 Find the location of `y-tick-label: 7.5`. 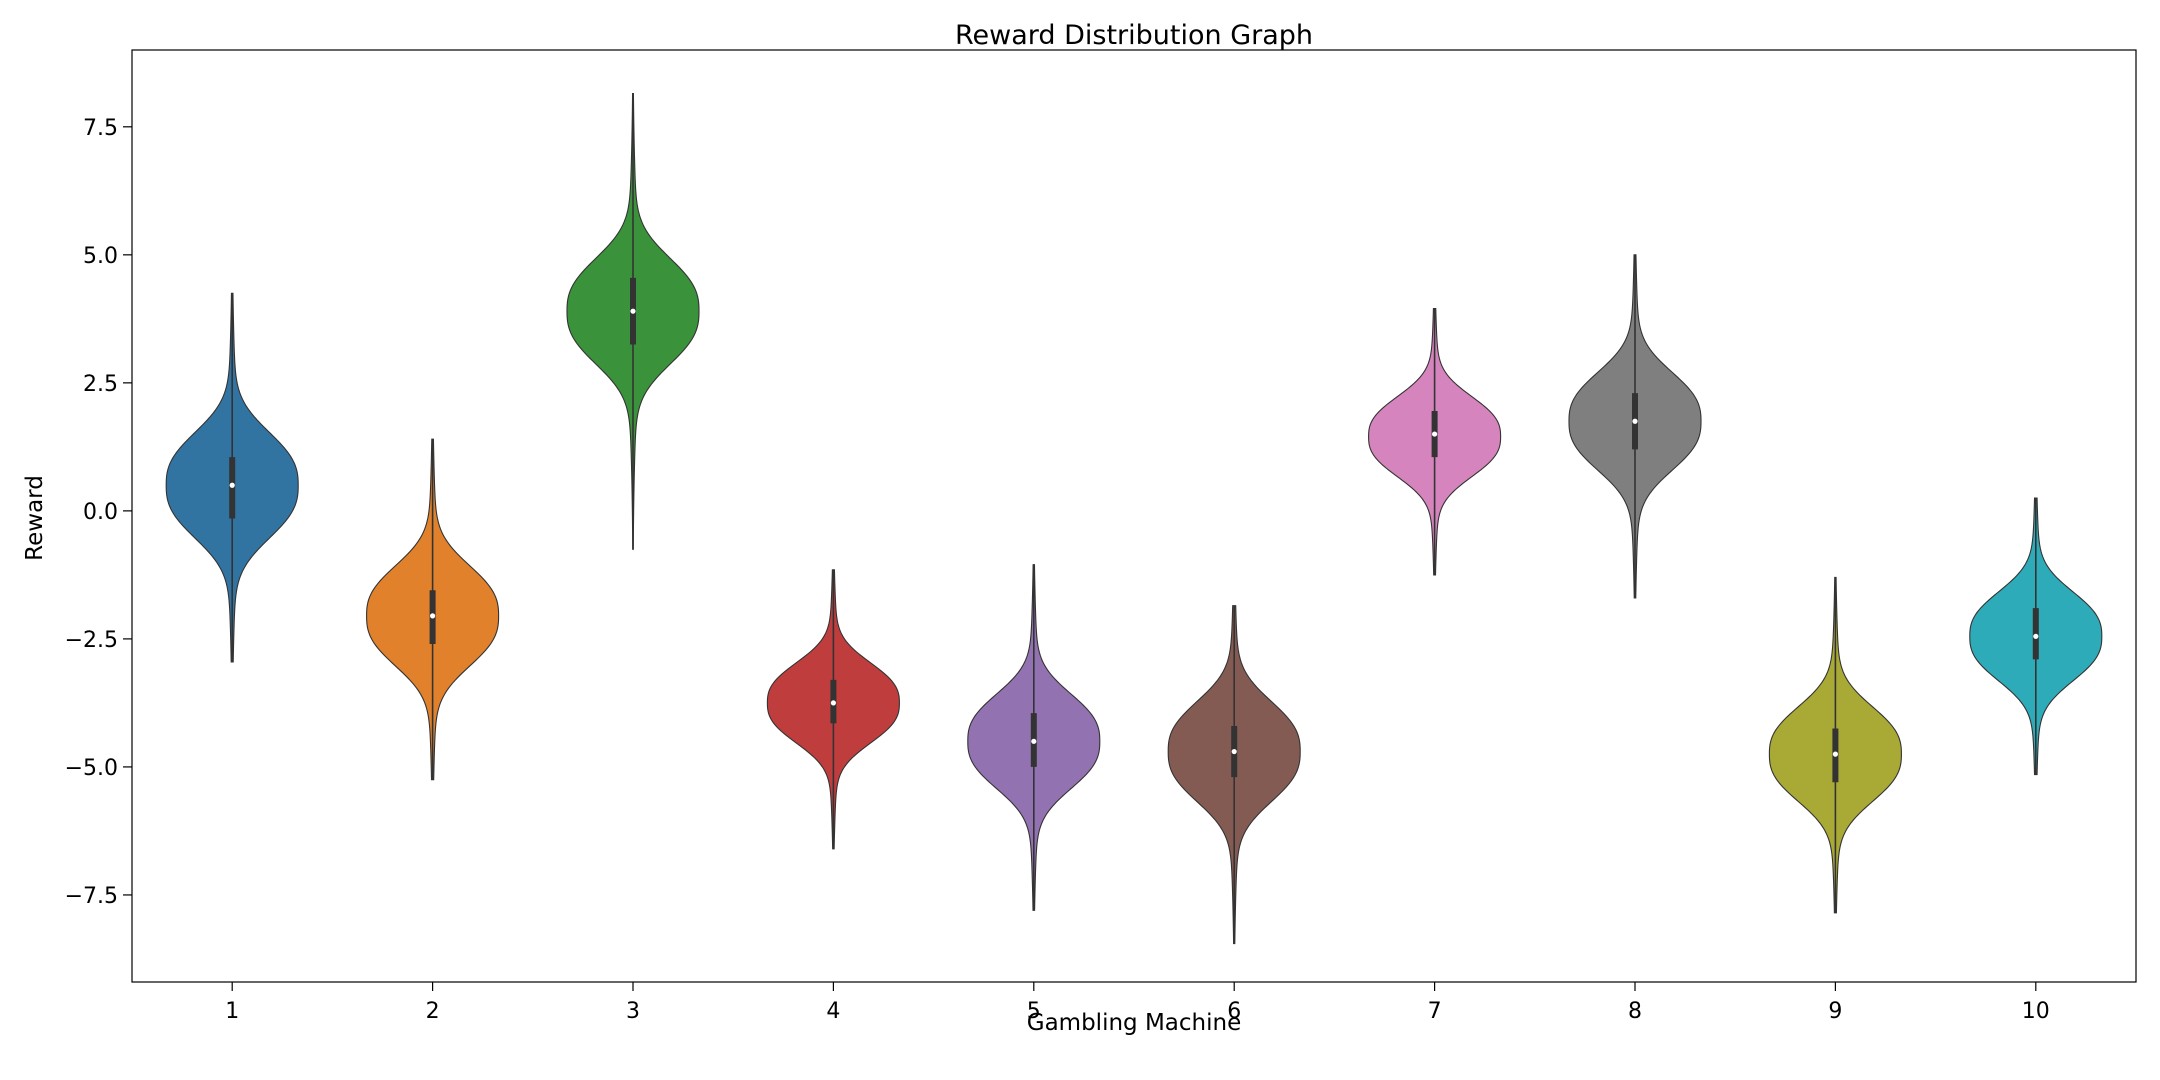

y-tick-label: 7.5 is located at coordinates (100, 128).